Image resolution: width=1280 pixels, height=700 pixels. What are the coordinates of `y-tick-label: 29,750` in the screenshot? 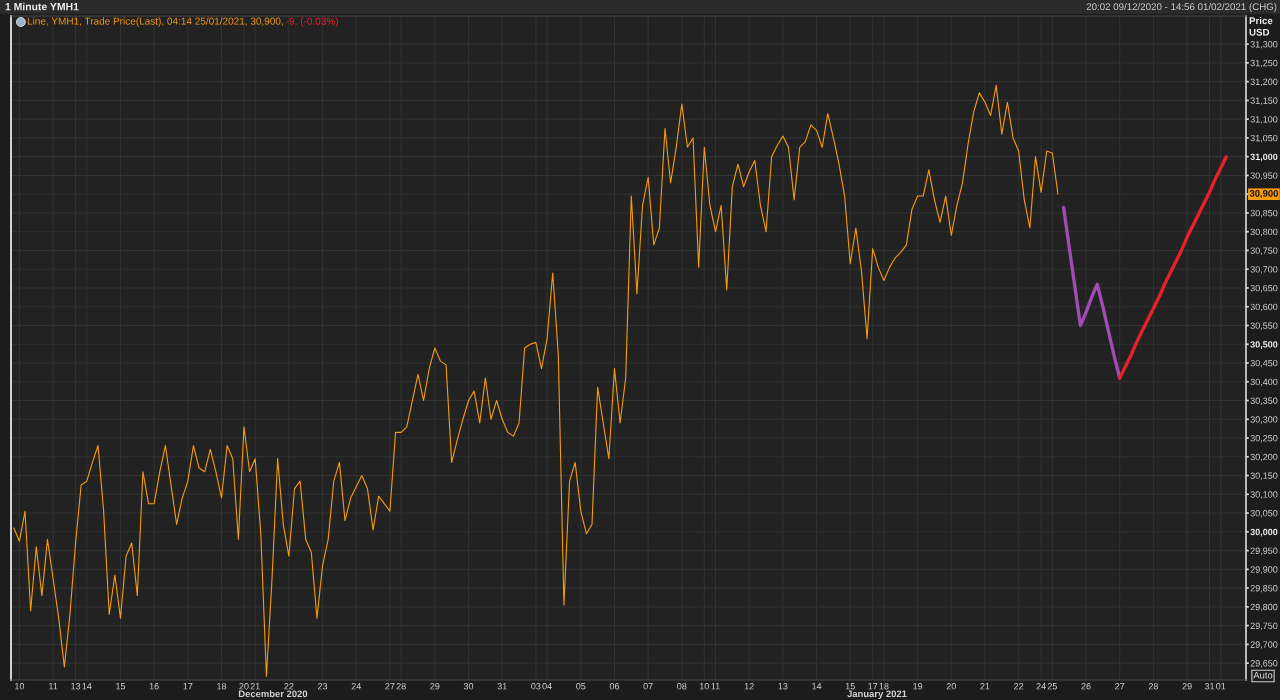 It's located at (1264, 626).